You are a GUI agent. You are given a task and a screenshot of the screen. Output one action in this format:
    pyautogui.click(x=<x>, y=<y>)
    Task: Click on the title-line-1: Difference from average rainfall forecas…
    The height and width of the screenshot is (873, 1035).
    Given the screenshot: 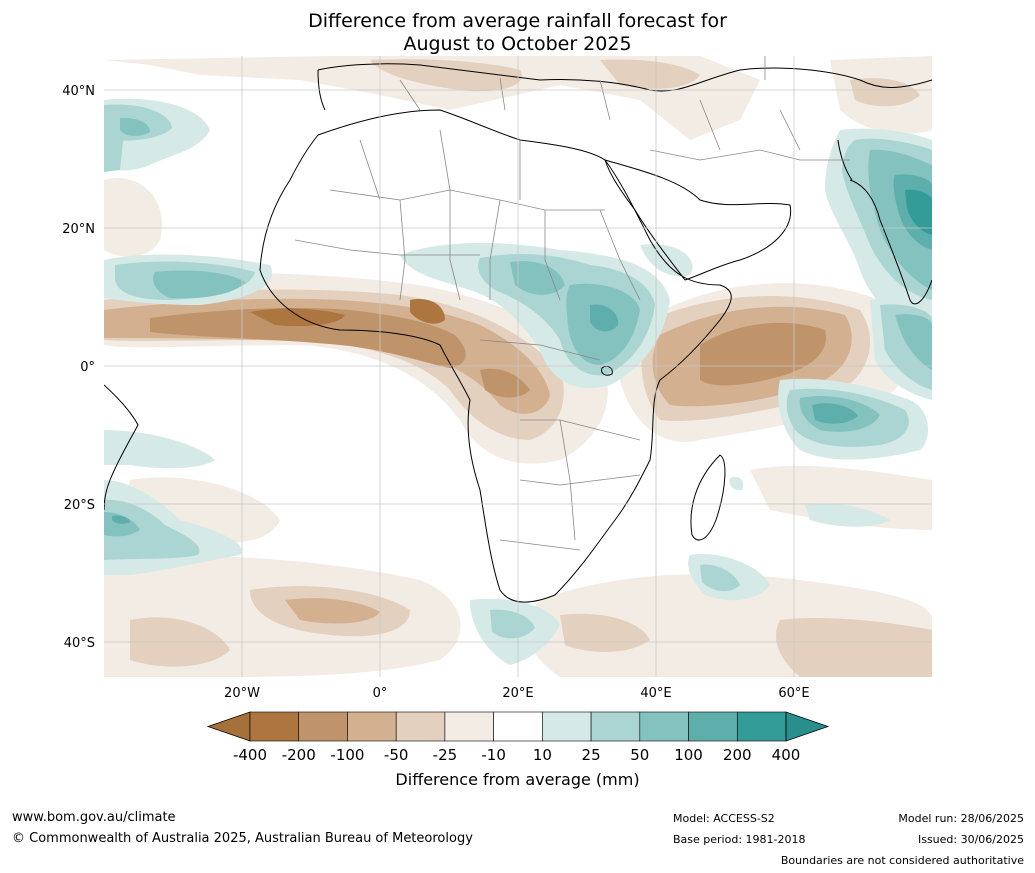 What is the action you would take?
    pyautogui.click(x=517, y=21)
    